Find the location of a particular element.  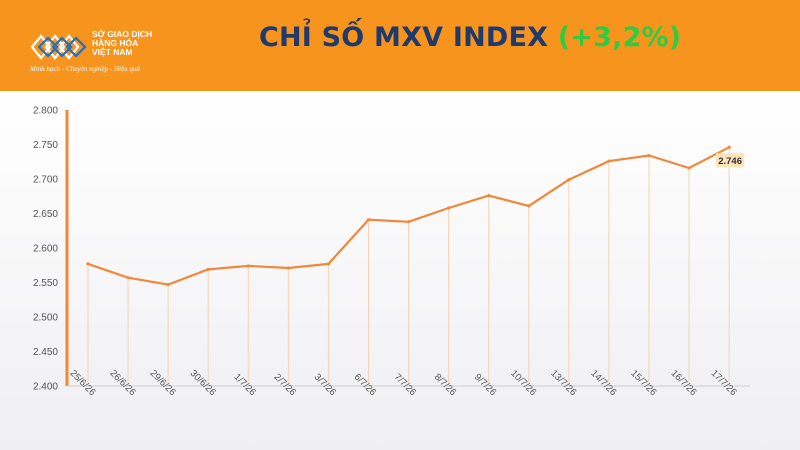

mxv-logo-icon is located at coordinates (58, 47).